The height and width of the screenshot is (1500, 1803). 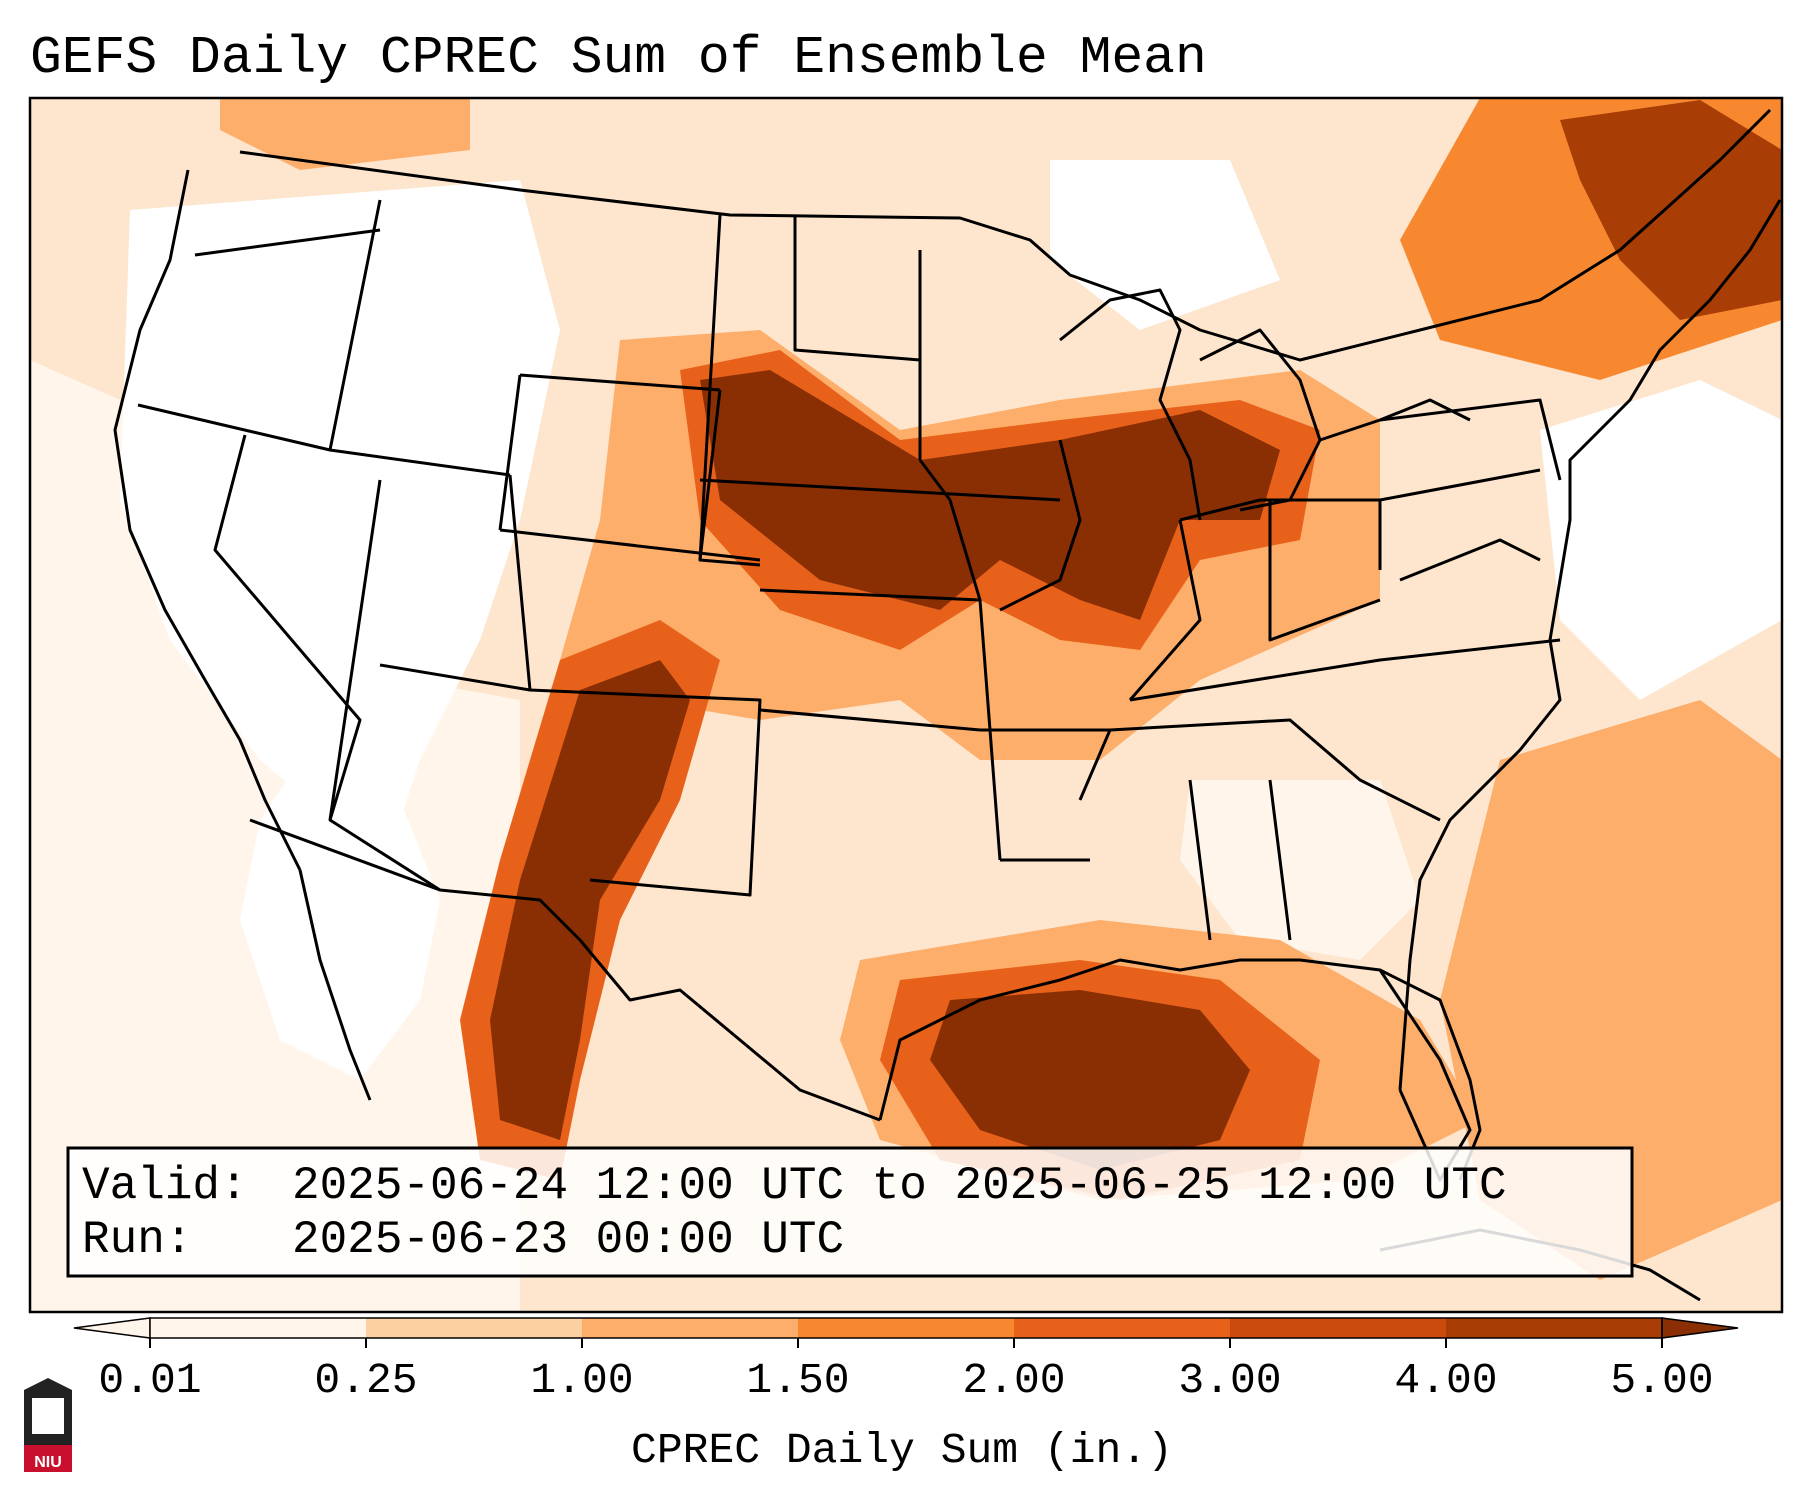 What do you see at coordinates (1445, 1380) in the screenshot?
I see `colorbar-tick-label: 4.00` at bounding box center [1445, 1380].